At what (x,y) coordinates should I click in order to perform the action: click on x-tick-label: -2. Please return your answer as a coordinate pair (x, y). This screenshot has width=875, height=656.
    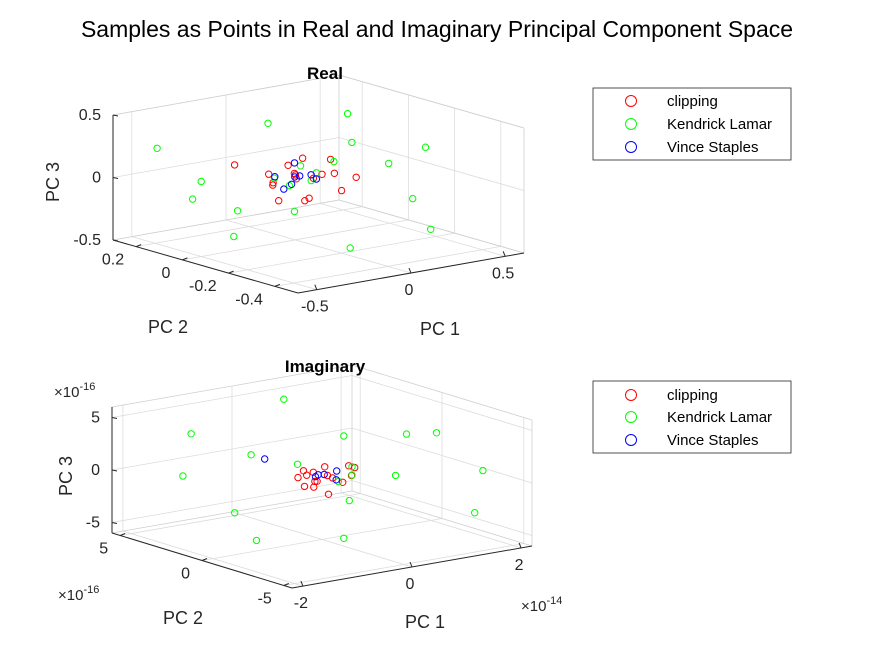
    Looking at the image, I should click on (301, 603).